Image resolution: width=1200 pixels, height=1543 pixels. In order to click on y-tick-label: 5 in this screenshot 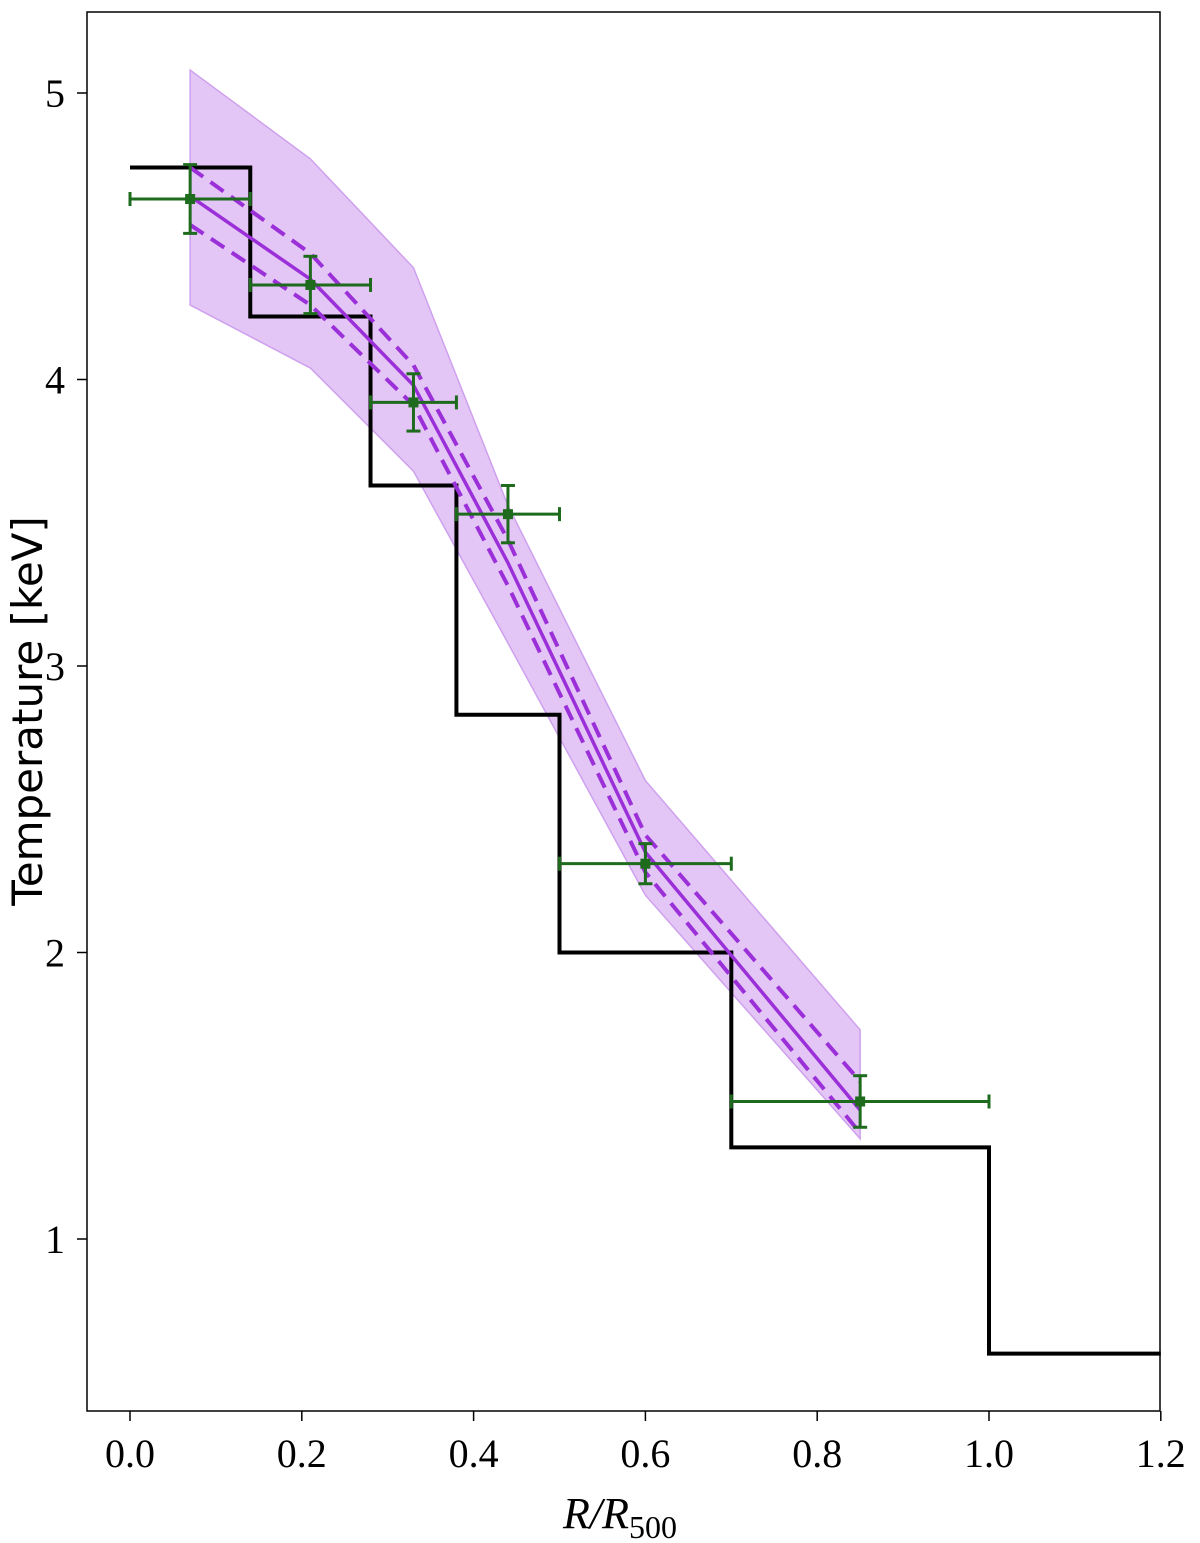, I will do `click(55, 93)`.